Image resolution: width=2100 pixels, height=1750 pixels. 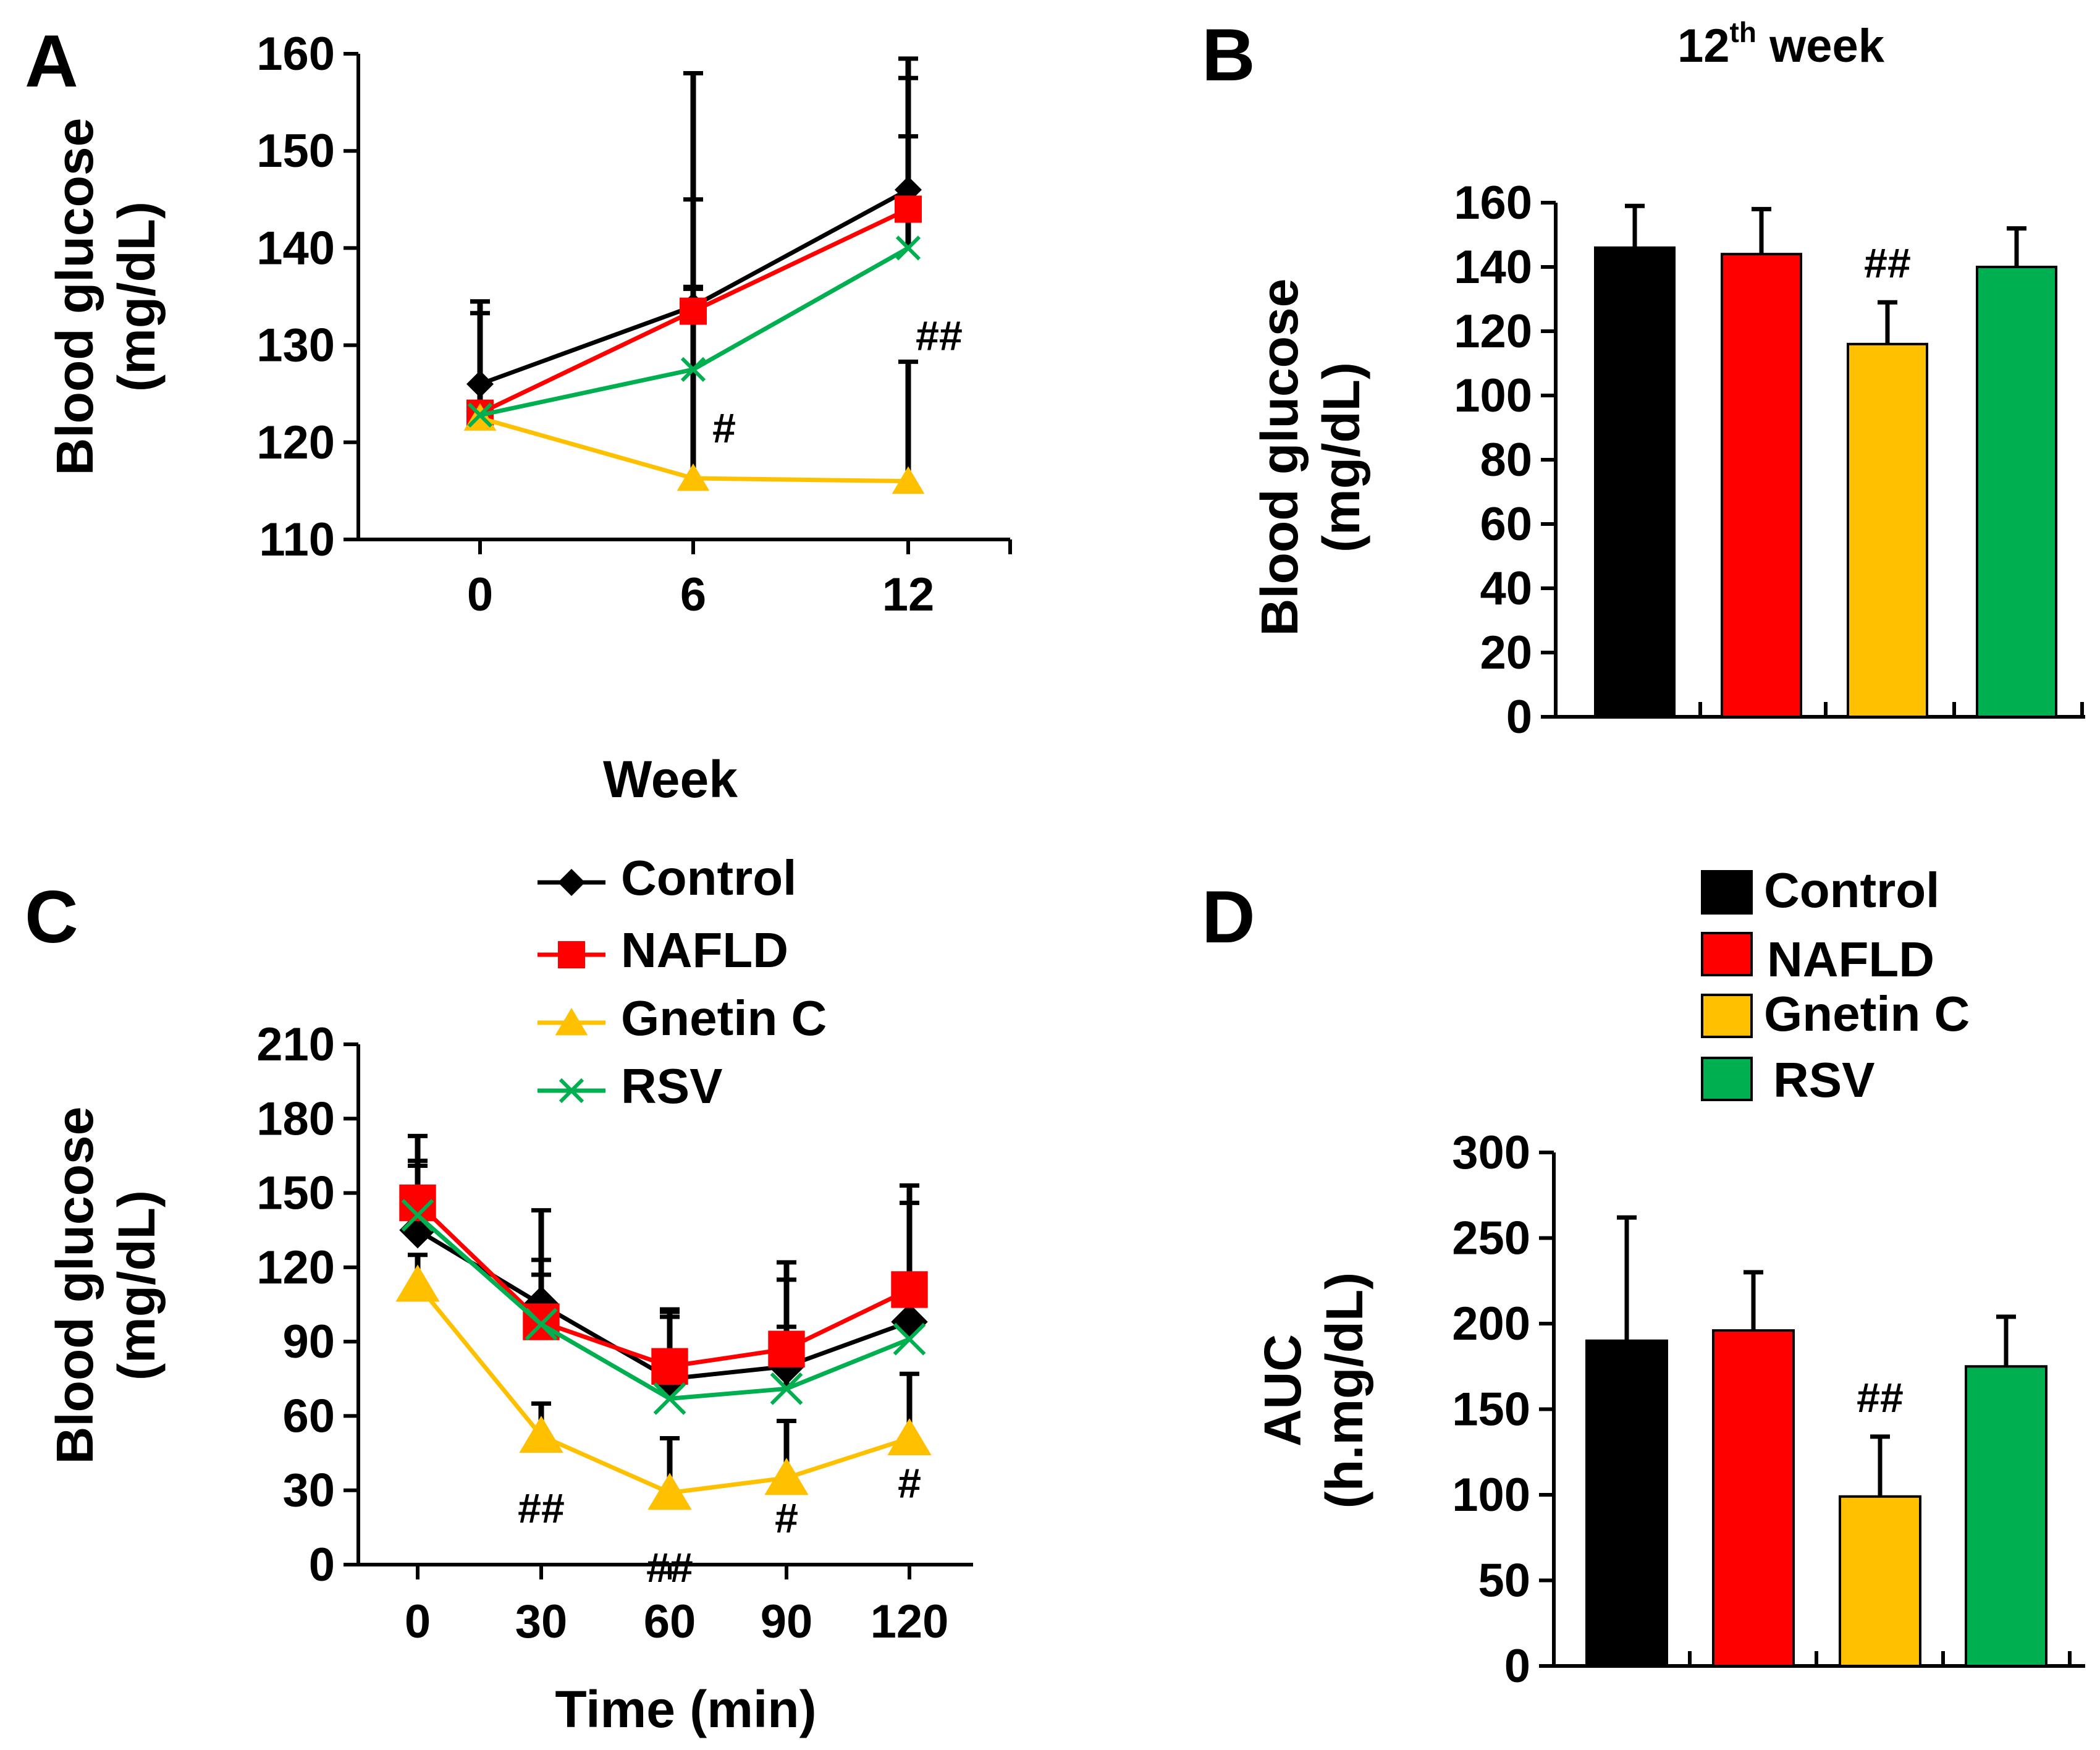 What do you see at coordinates (308, 1491) in the screenshot?
I see `panel-c-y-tick-label-1: 30` at bounding box center [308, 1491].